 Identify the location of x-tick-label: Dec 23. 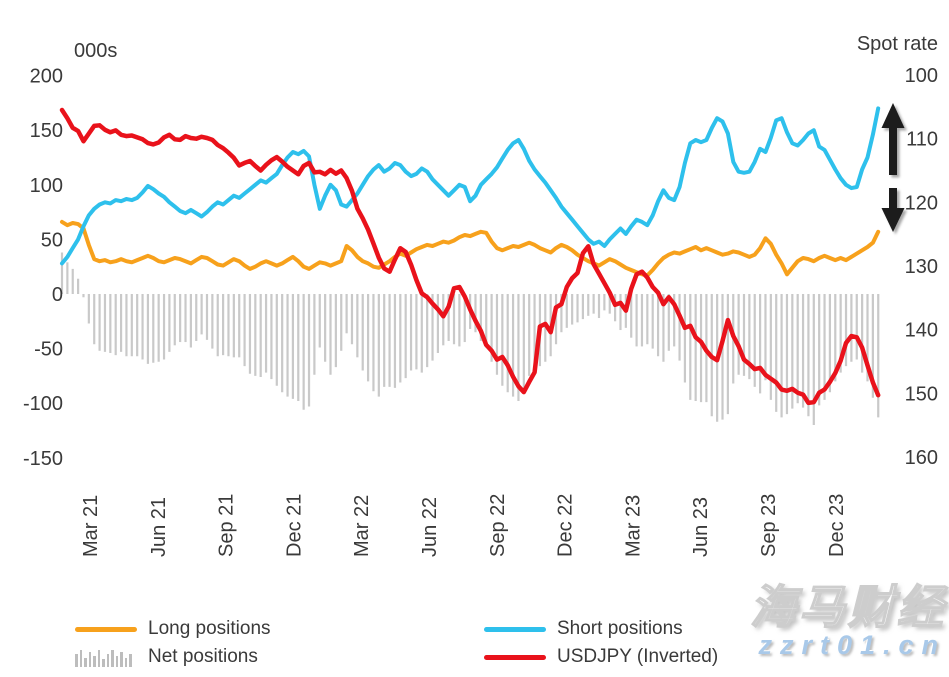
(837, 525).